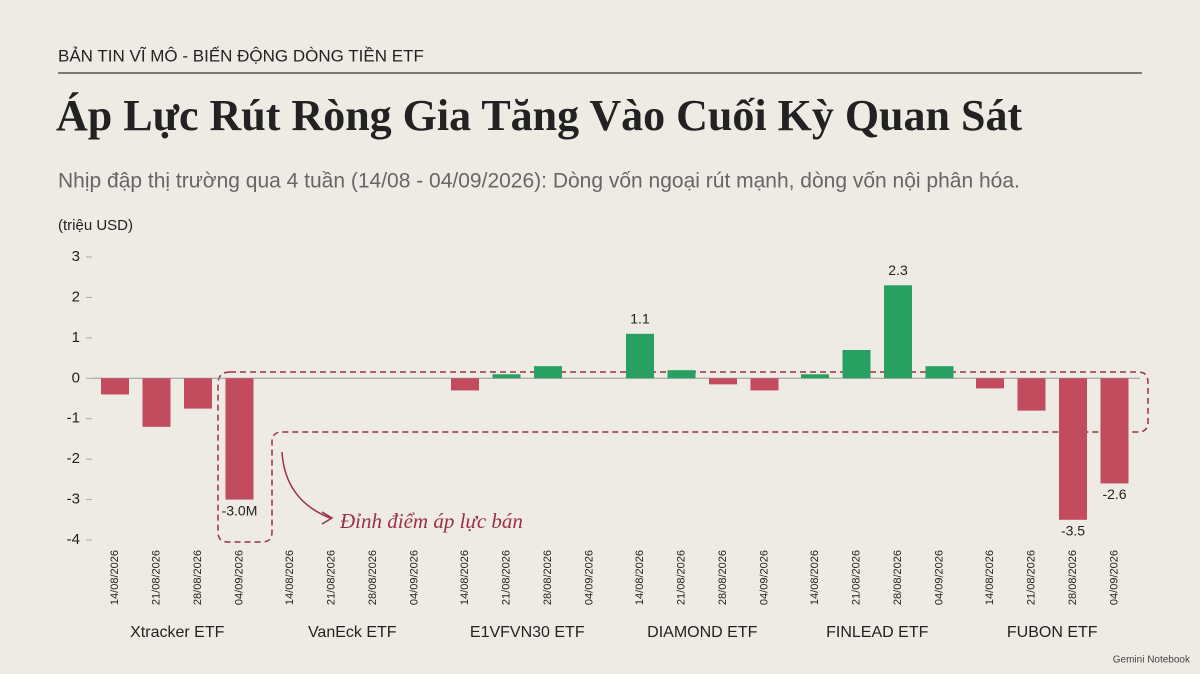 This screenshot has height=674, width=1200. Describe the element at coordinates (73, 499) in the screenshot. I see `y-tick-label: -3` at that location.